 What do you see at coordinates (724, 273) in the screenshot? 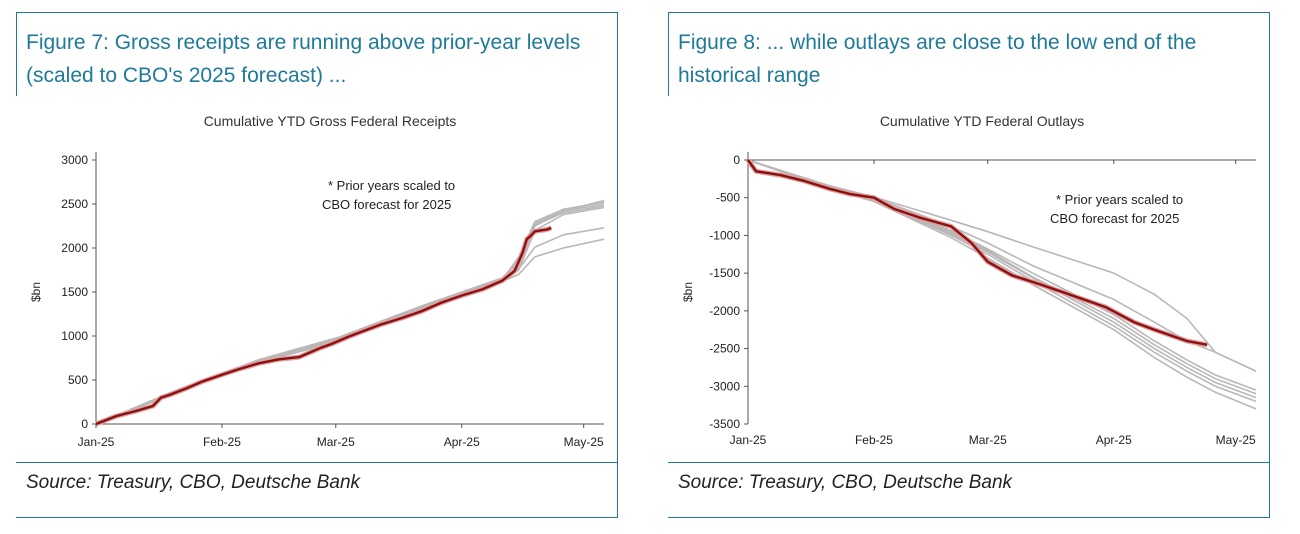
I see `y-tick-label: -1500` at bounding box center [724, 273].